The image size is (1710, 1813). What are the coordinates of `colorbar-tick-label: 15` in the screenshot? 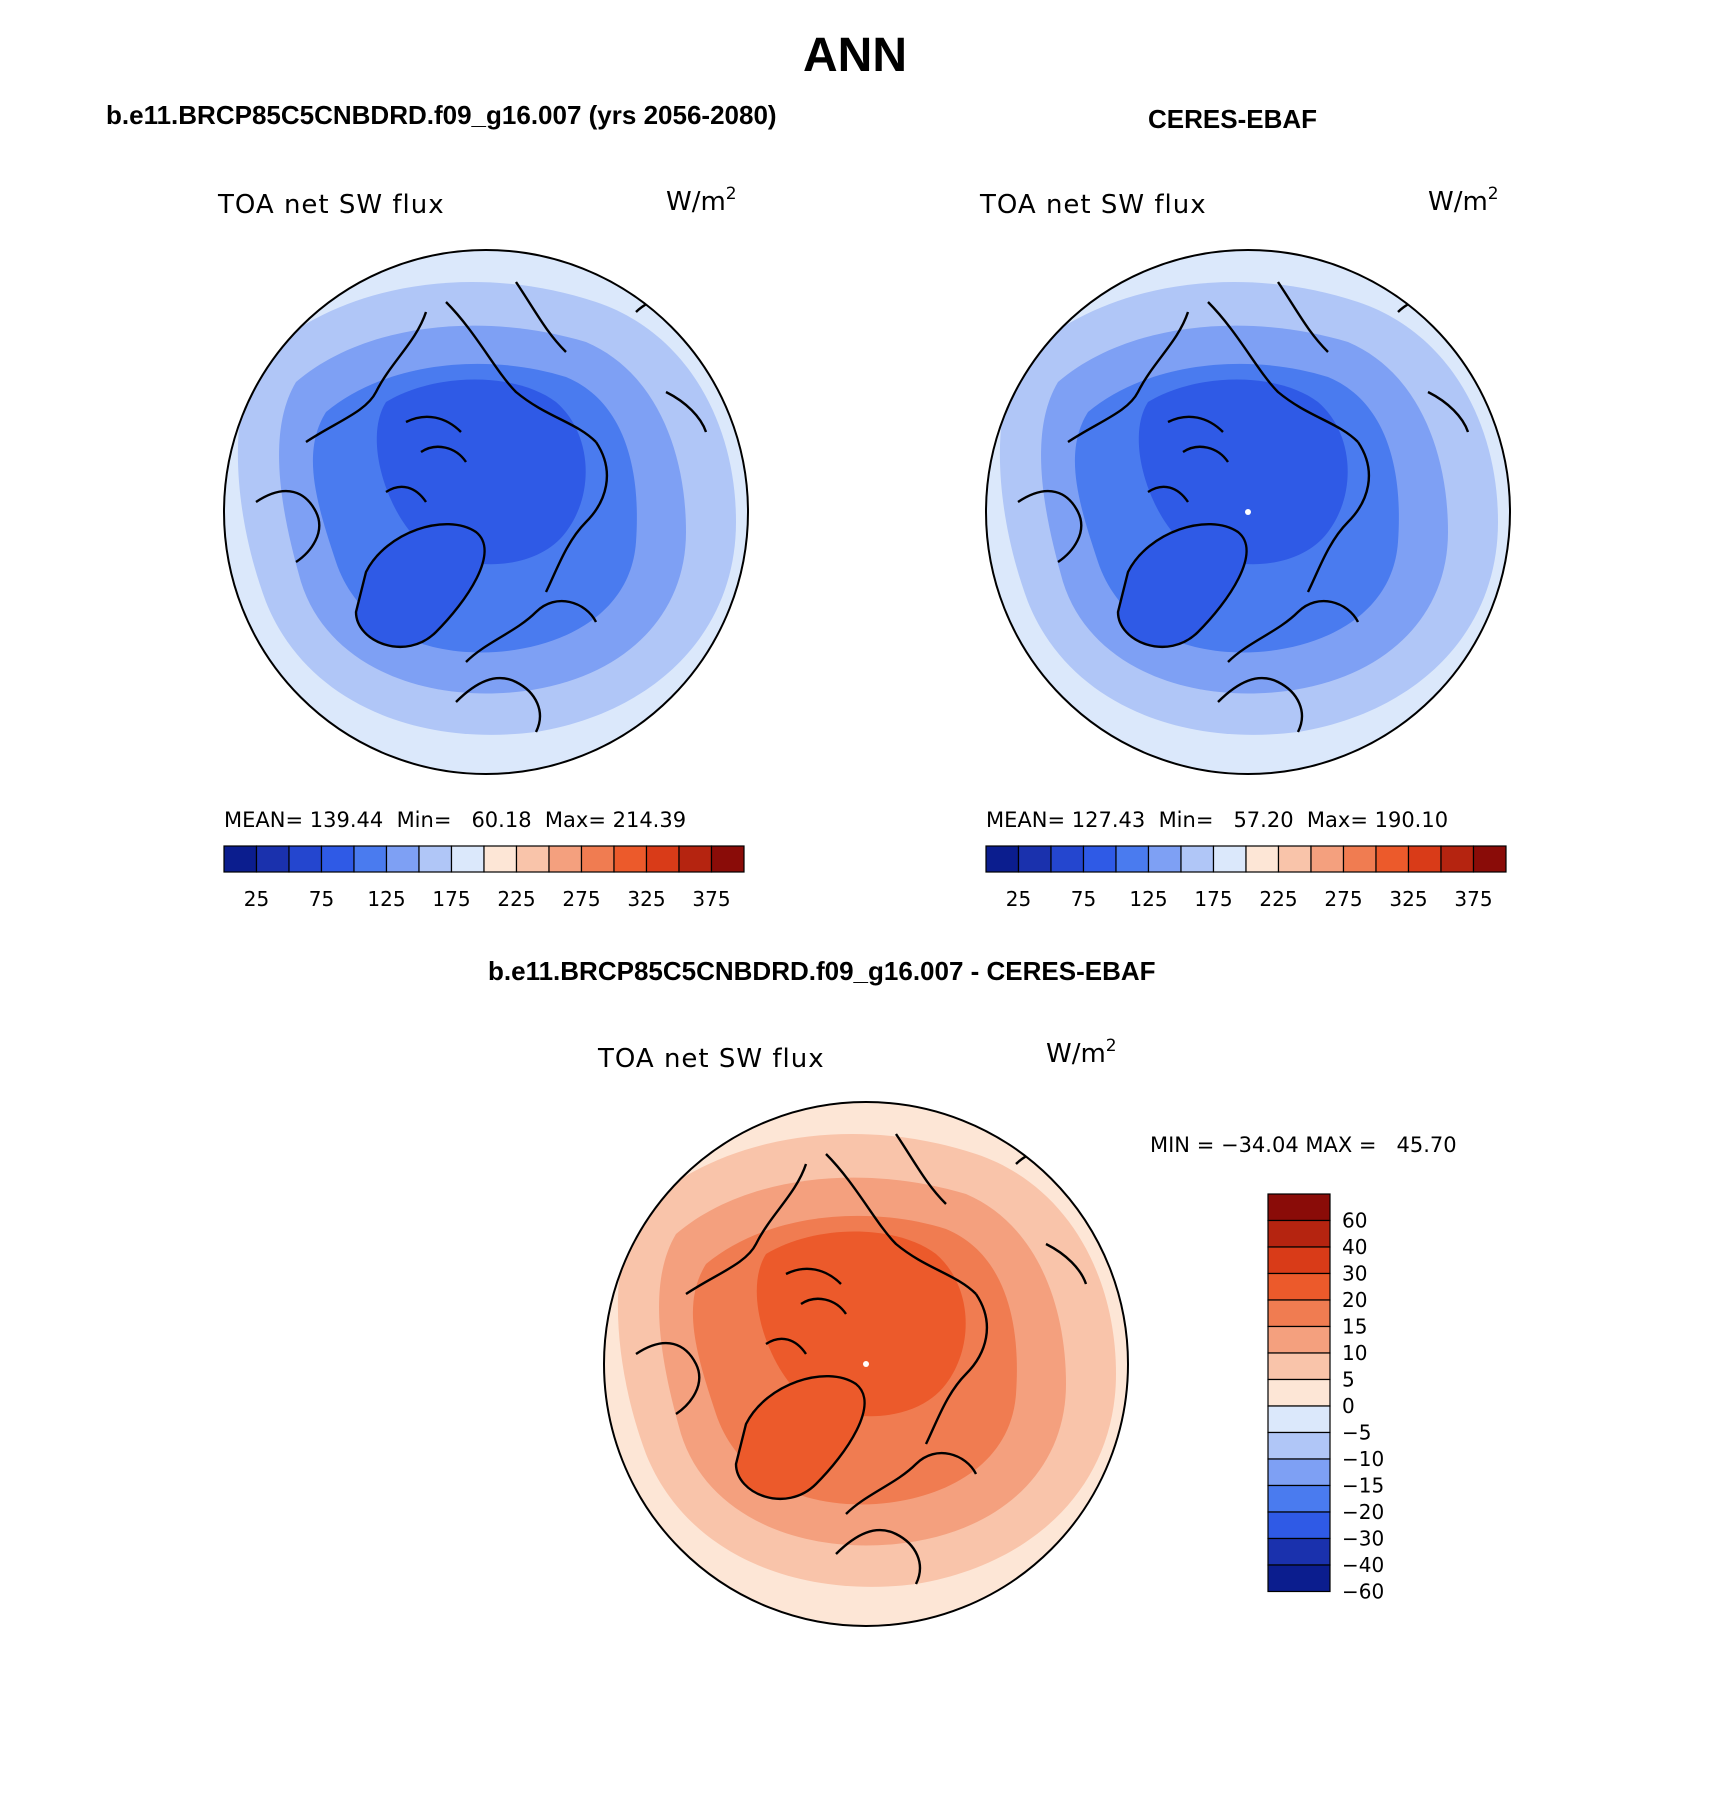 It's located at (1354, 1327).